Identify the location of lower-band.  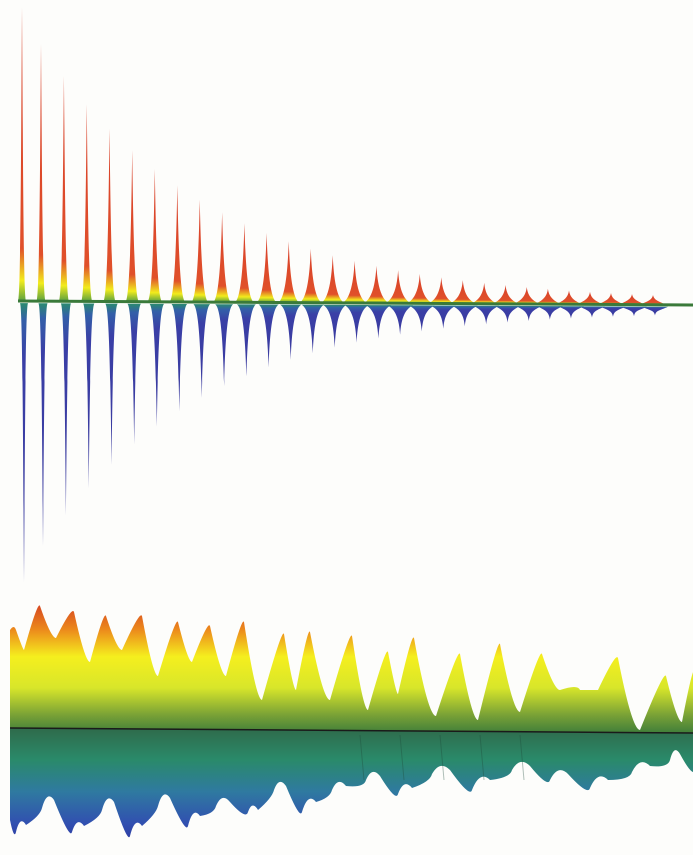
(351, 783).